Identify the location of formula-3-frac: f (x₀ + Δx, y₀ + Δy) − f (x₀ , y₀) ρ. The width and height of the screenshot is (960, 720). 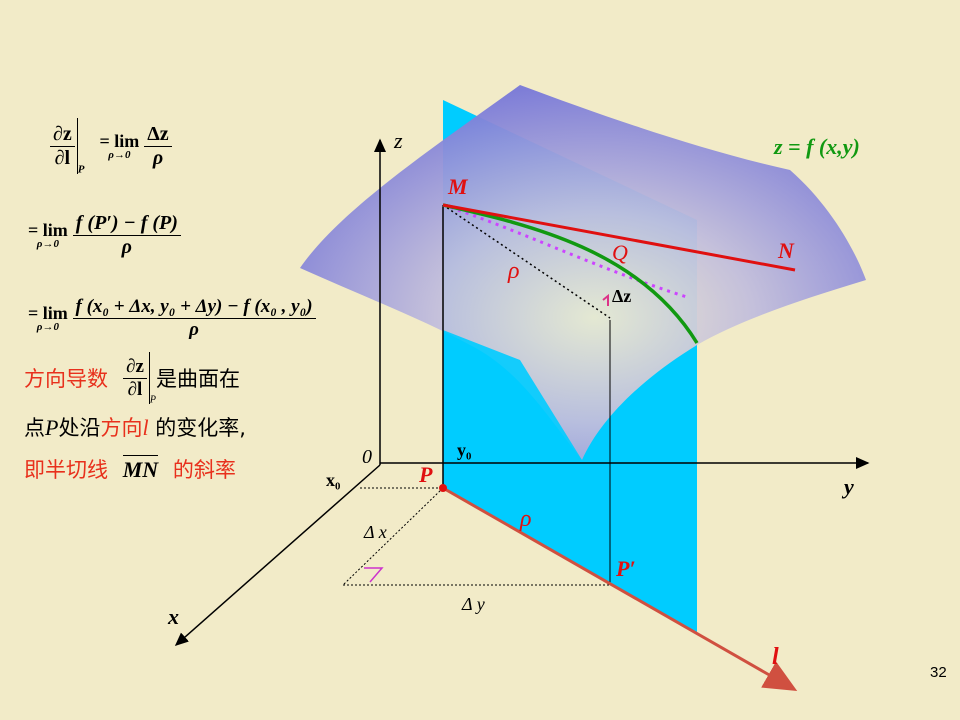
(194, 318).